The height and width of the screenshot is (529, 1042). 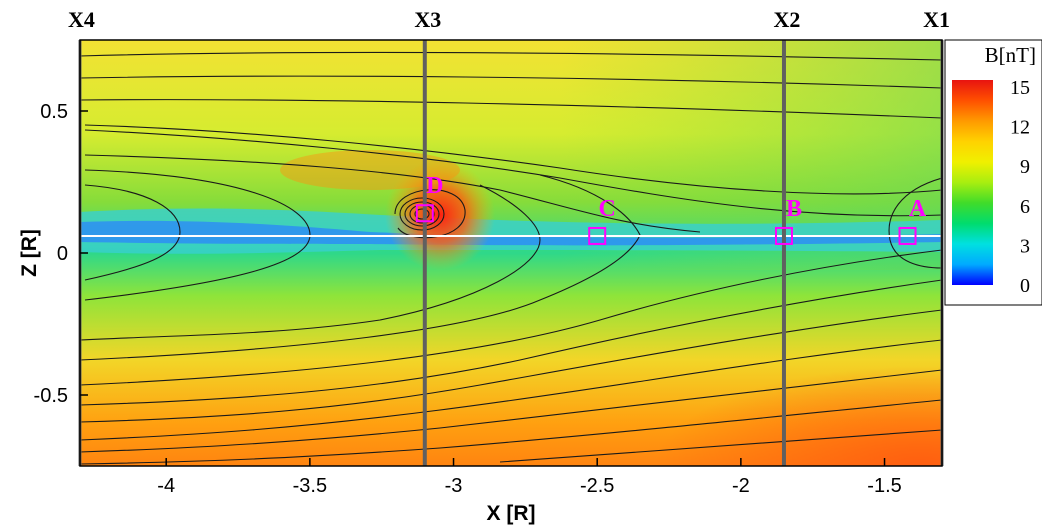 I want to click on y-axis: 0.5 0 -0.5, so click(x=61, y=254).